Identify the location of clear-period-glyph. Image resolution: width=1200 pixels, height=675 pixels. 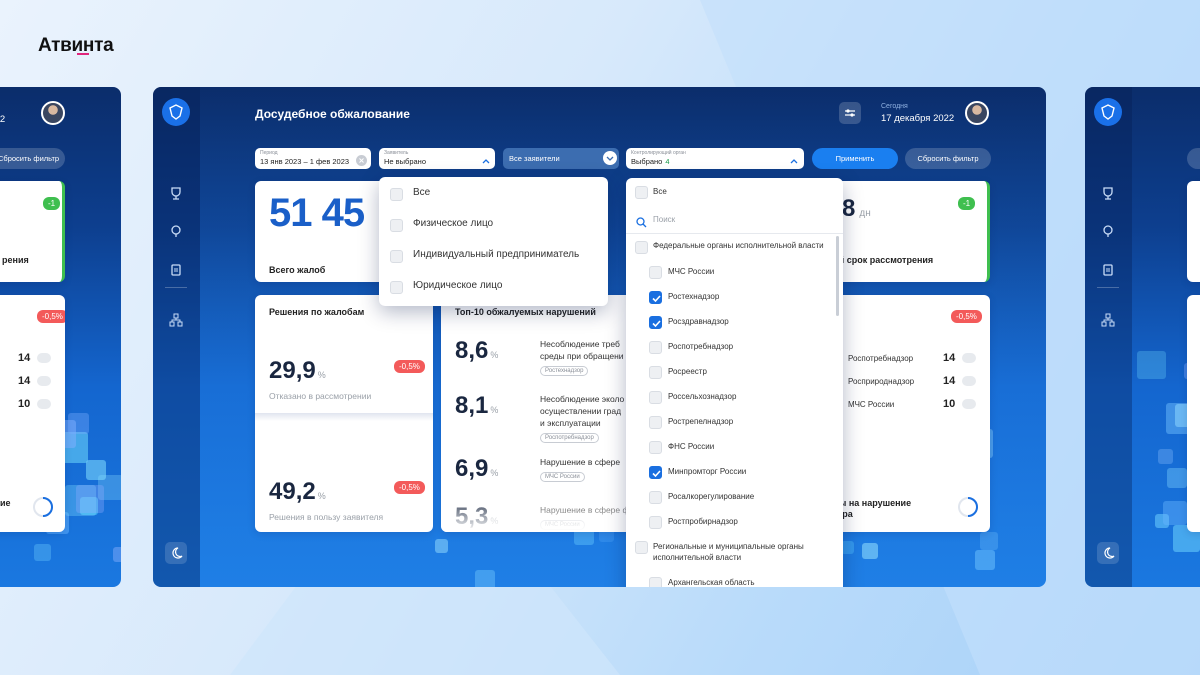
(361, 160).